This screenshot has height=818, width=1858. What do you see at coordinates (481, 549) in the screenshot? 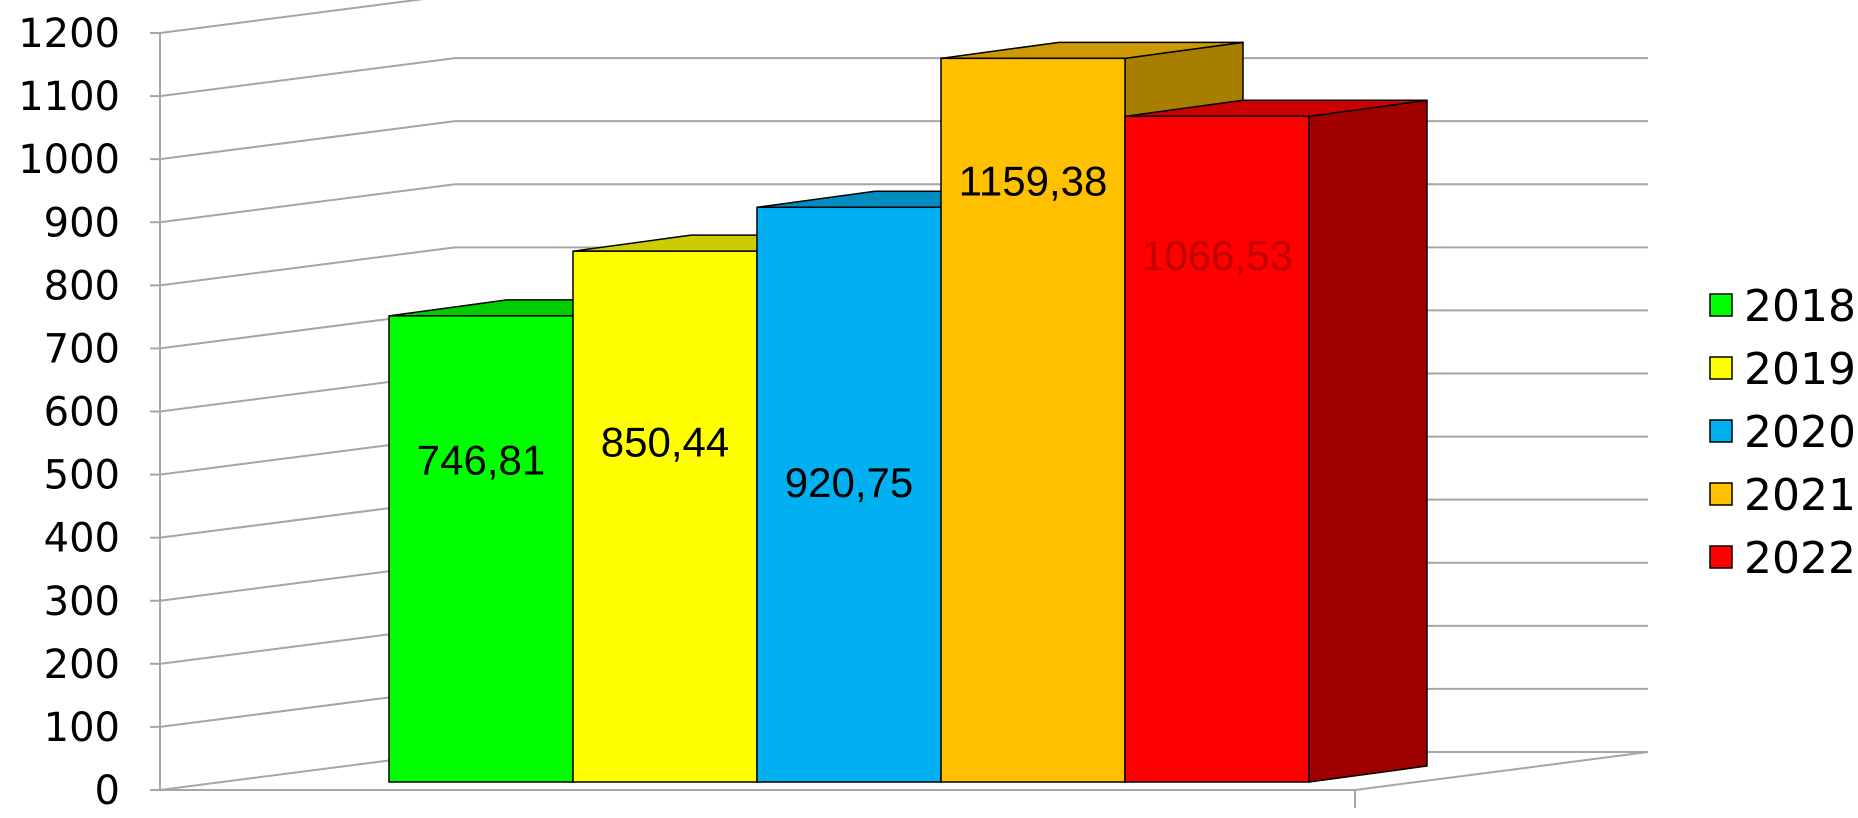
I see `bar-front-2018` at bounding box center [481, 549].